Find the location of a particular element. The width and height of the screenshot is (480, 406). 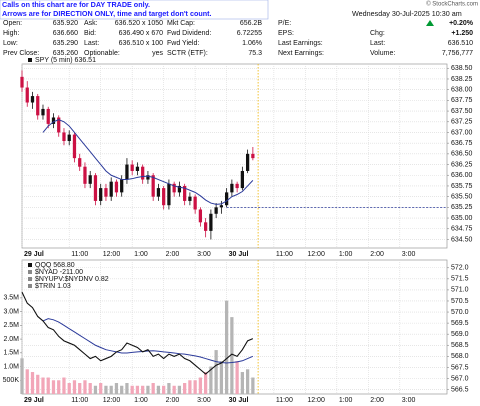

quote-value: 636.510 x 100 is located at coordinates (141, 43).